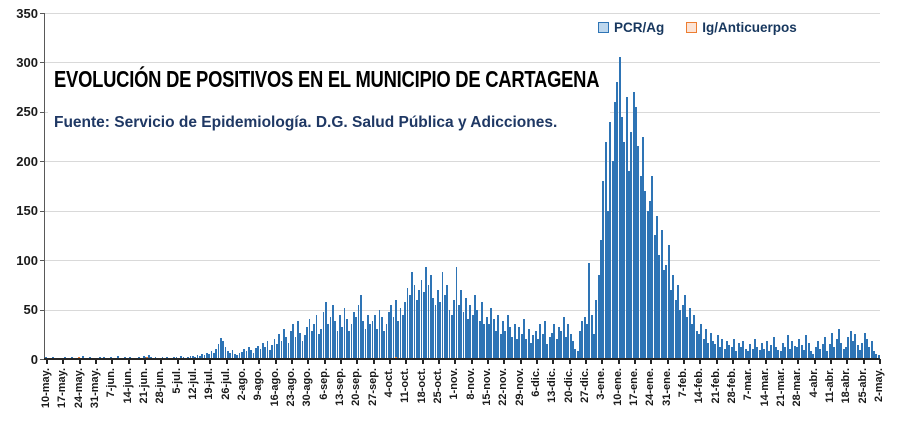  Describe the element at coordinates (193, 384) in the screenshot. I see `x-axis-label: 12-jul.` at that location.